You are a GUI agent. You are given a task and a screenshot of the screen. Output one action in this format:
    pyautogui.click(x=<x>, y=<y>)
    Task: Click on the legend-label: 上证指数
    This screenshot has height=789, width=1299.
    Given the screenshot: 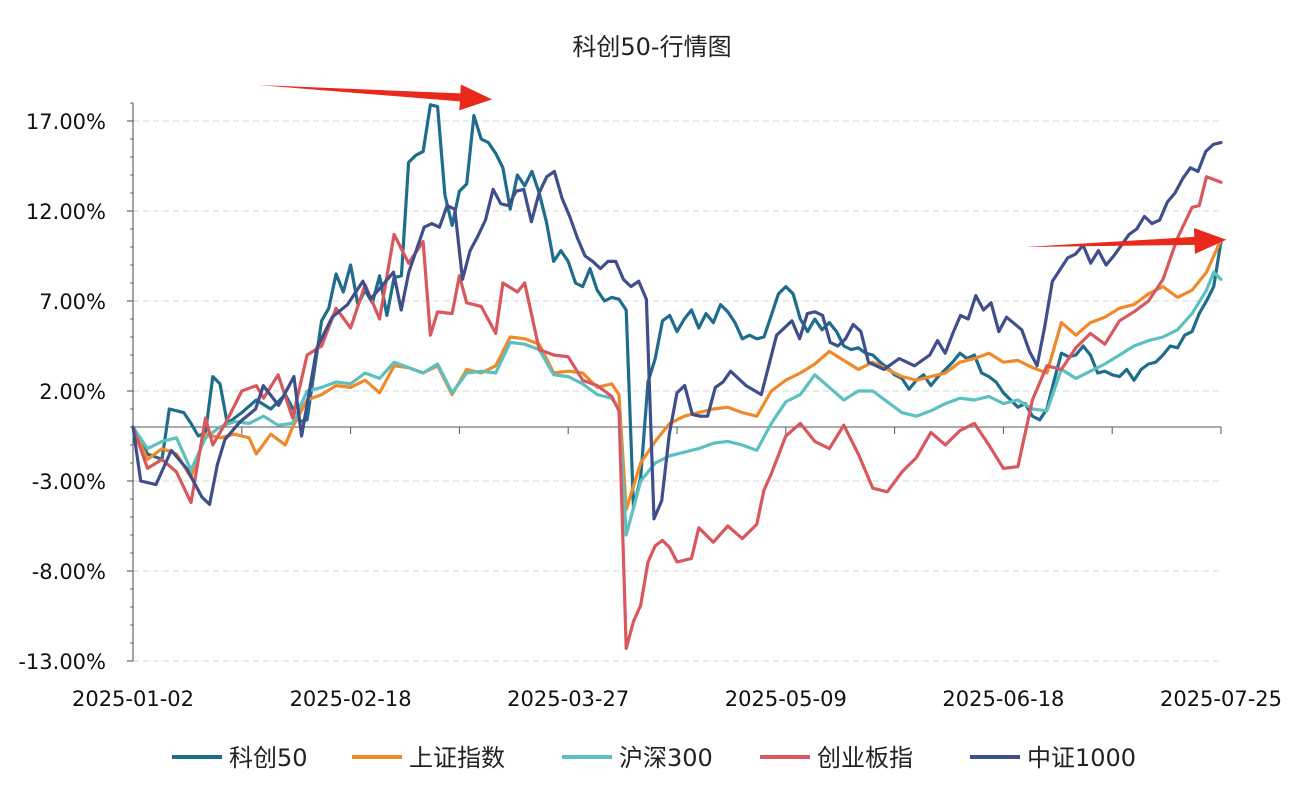 What is the action you would take?
    pyautogui.click(x=457, y=758)
    